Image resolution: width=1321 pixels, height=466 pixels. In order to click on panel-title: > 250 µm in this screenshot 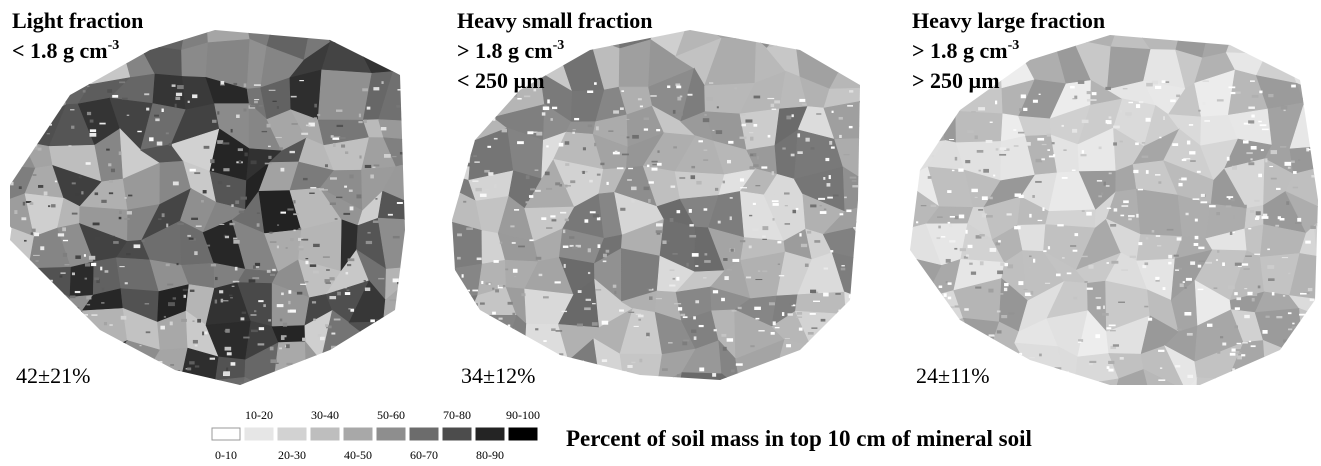, I will do `click(956, 80)`.